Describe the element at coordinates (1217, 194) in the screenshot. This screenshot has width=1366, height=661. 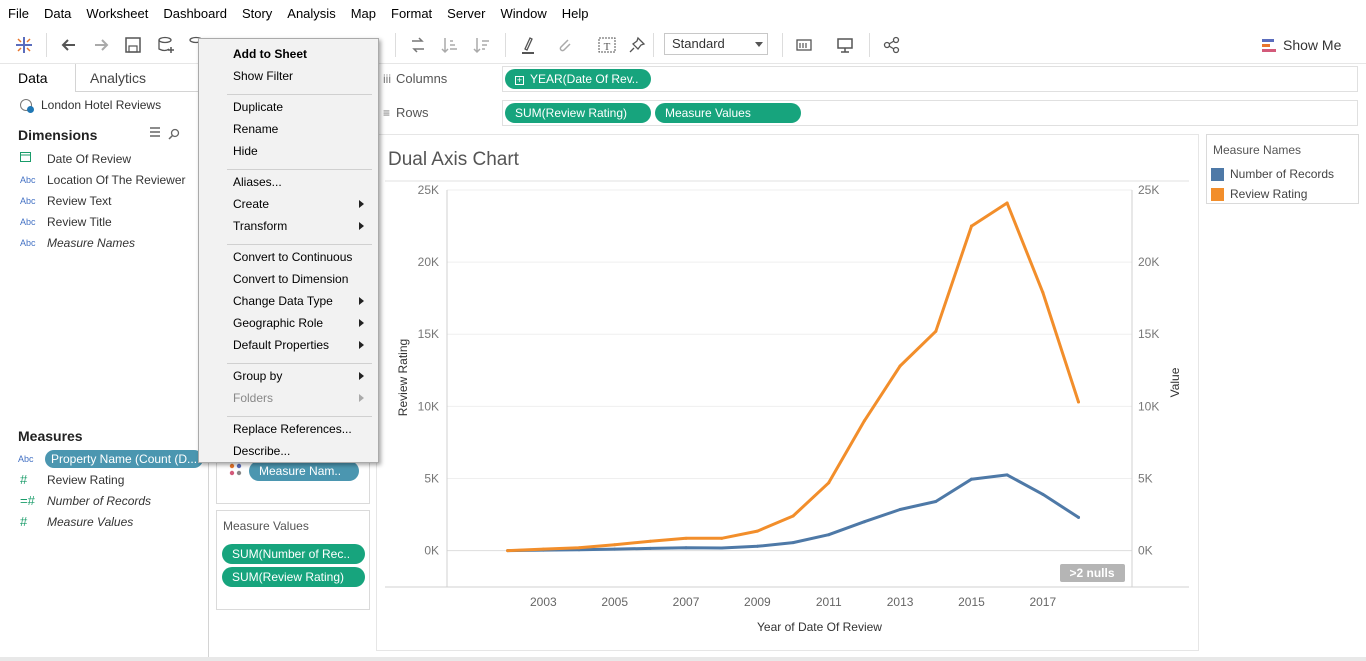
I see `legend-swatch` at that location.